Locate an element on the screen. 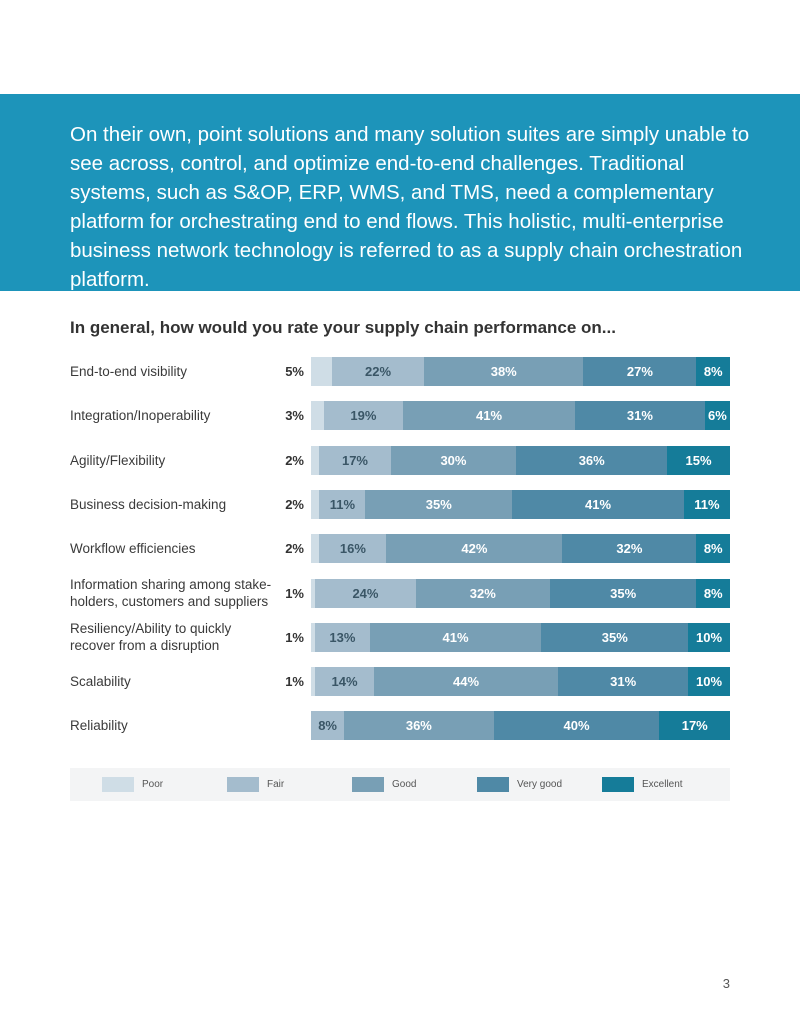 The height and width of the screenshot is (1035, 800). legend-label: Poor is located at coordinates (153, 784).